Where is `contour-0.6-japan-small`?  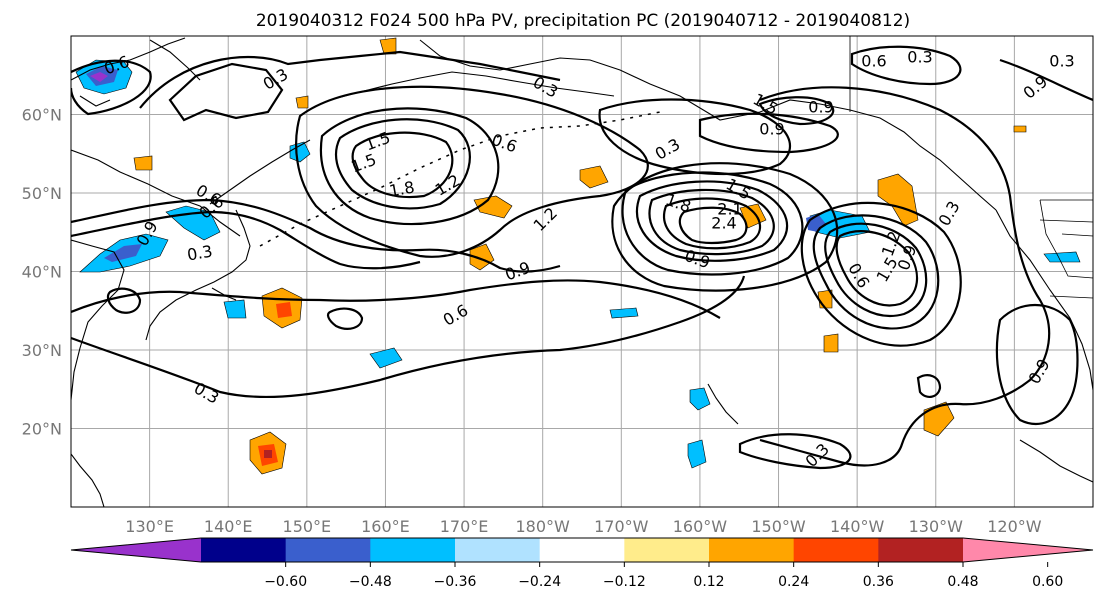 contour-0.6-japan-small is located at coordinates (124, 300).